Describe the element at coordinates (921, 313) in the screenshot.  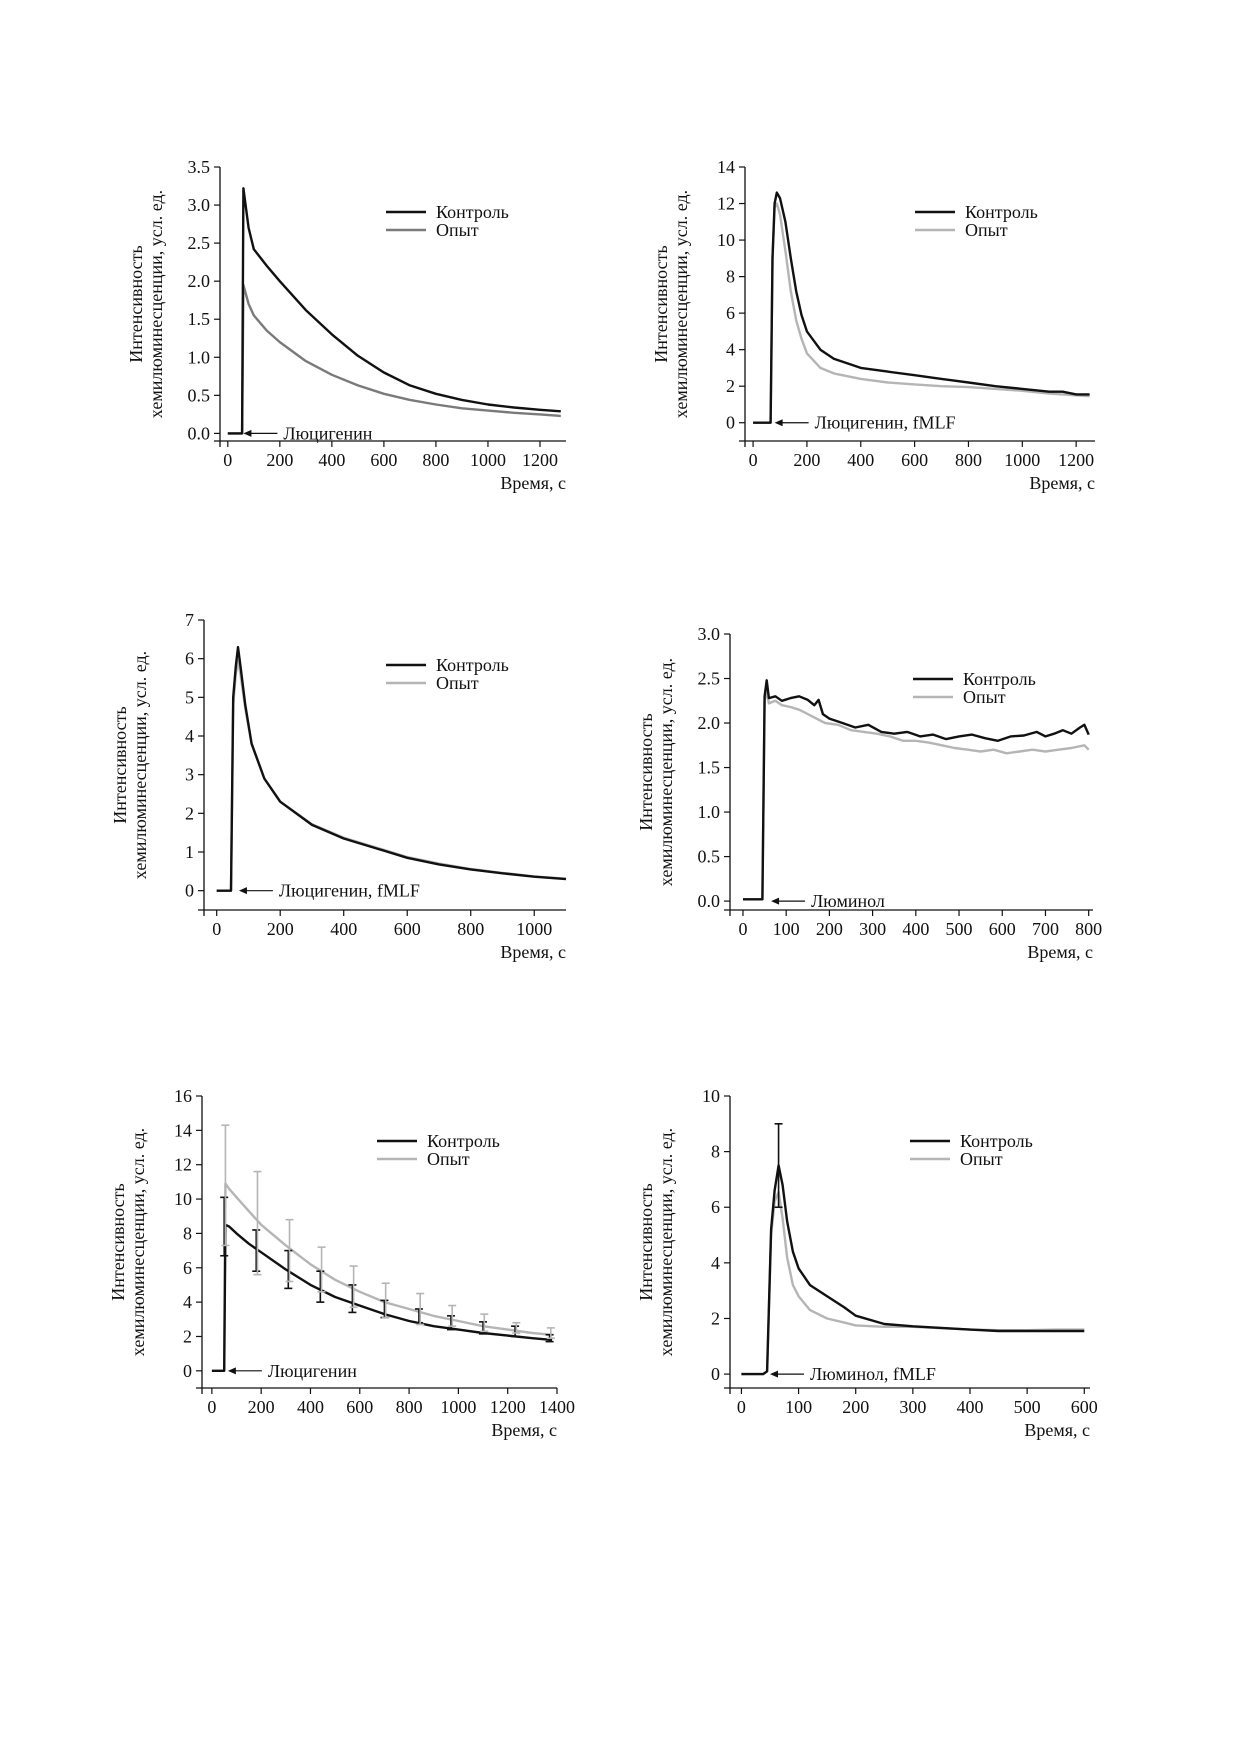
I see `chart-b-series-experiment` at that location.